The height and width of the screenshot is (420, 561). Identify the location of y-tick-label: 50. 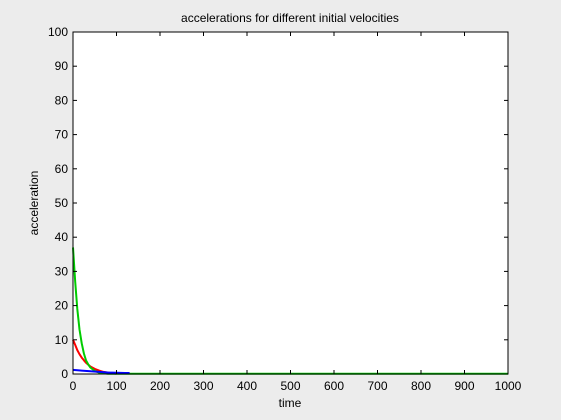
(62, 203).